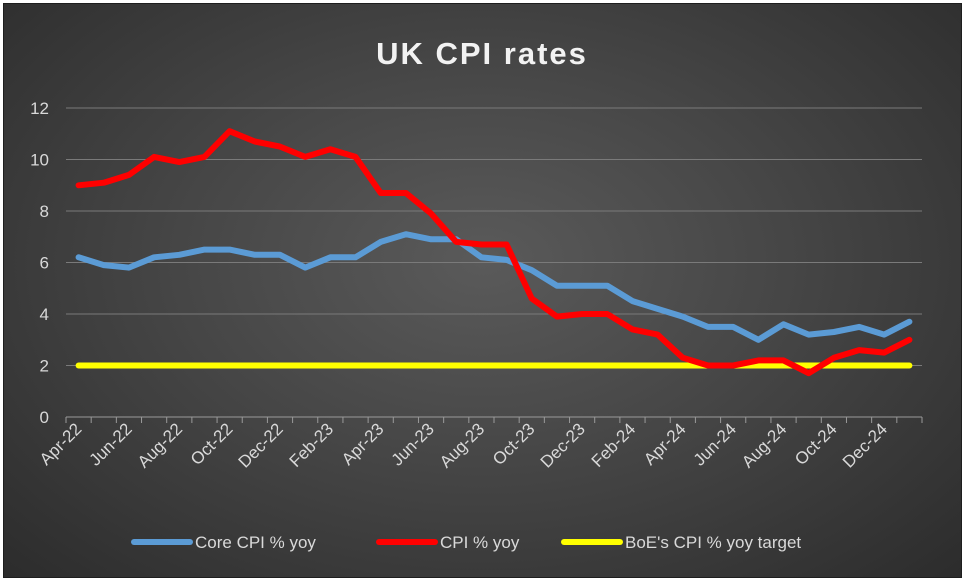 This screenshot has width=965, height=581. Describe the element at coordinates (514, 444) in the screenshot. I see `x-tick-label: Oct-23` at that location.